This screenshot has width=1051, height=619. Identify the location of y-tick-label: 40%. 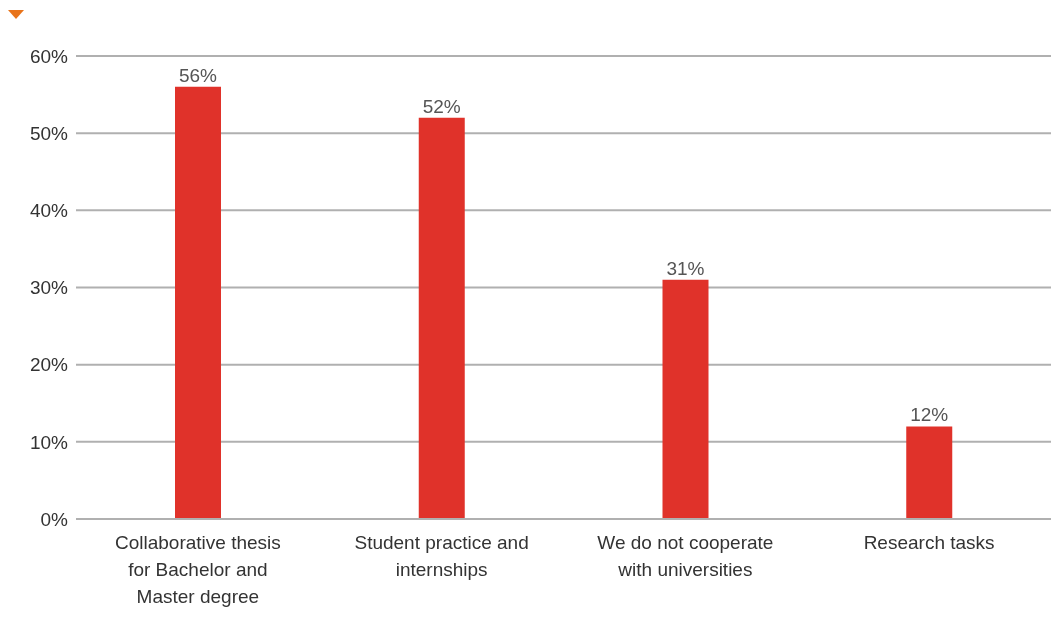
(49, 211).